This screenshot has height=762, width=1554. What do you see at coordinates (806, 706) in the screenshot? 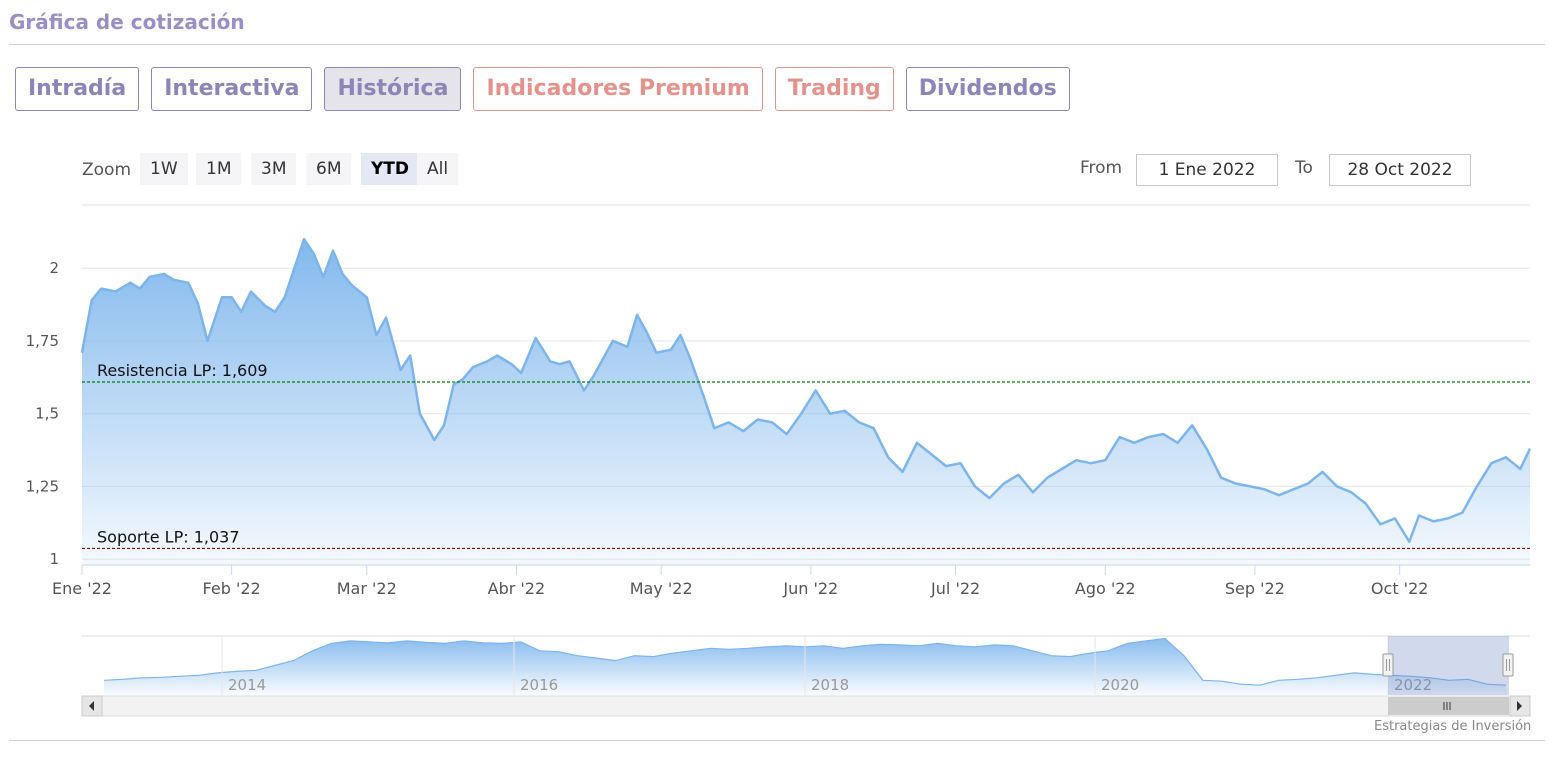
I see `scrollbar-track` at bounding box center [806, 706].